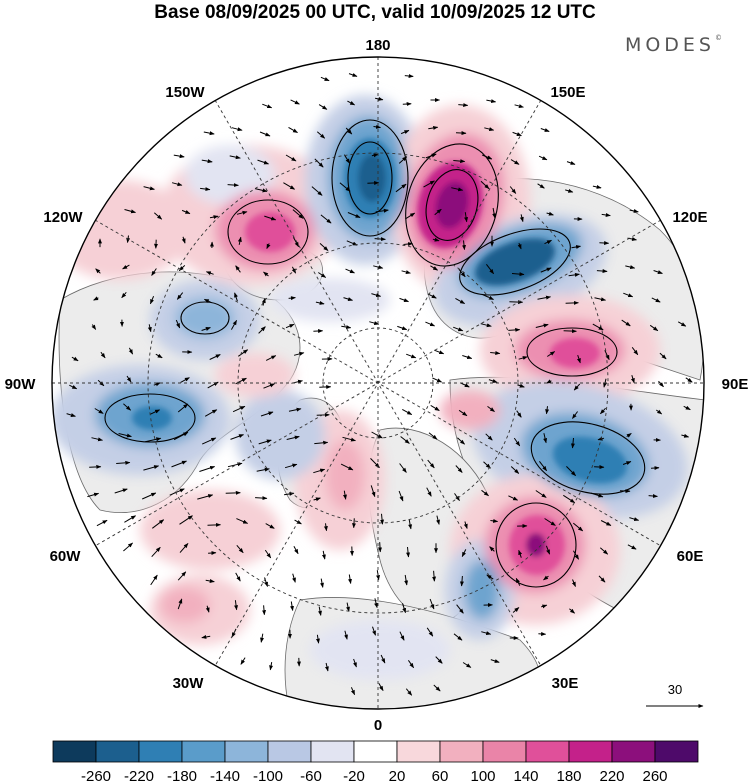 The width and height of the screenshot is (750, 783). What do you see at coordinates (482, 775) in the screenshot?
I see `colorbar-tick-label: 100` at bounding box center [482, 775].